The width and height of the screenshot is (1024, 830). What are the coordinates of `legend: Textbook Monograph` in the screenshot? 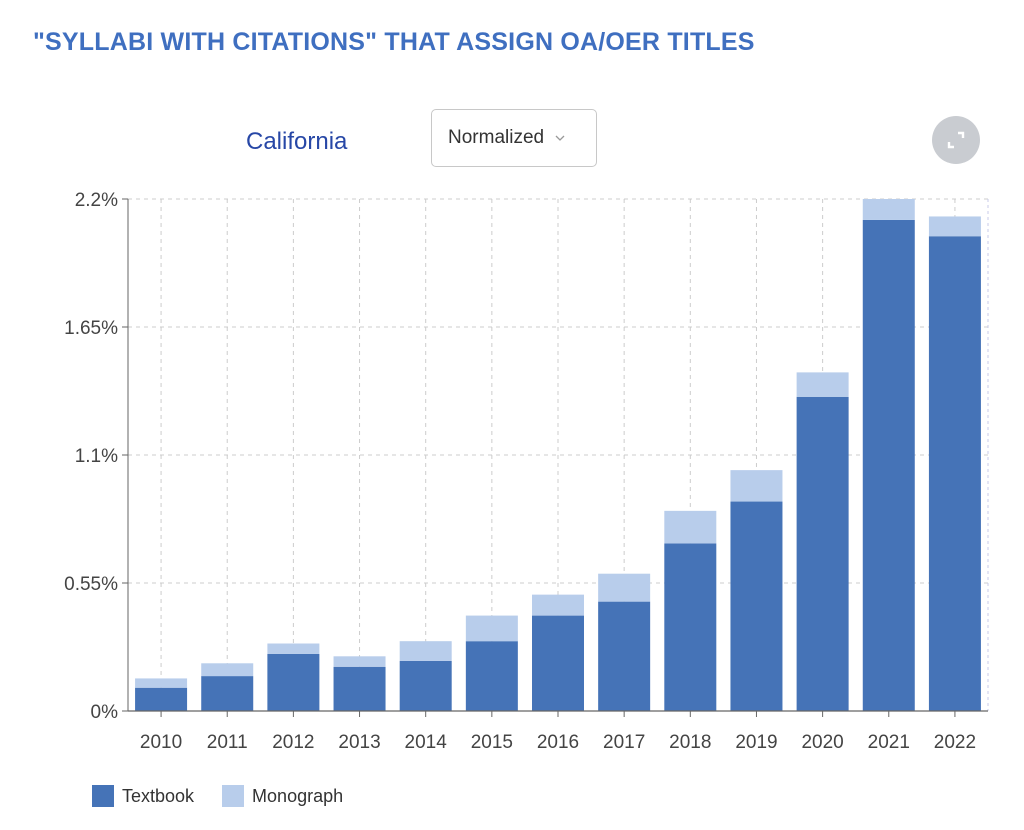 It's located at (231, 796).